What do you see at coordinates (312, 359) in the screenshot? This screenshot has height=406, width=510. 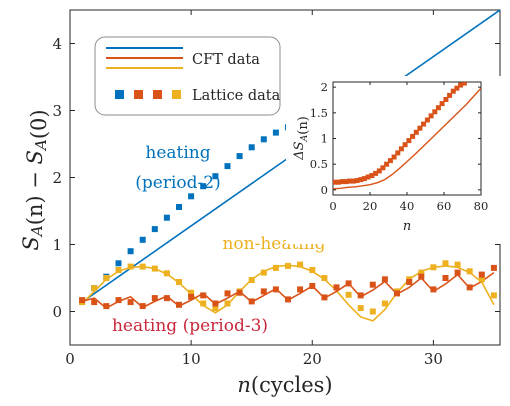 I see `main-x-tick-label: 20` at bounding box center [312, 359].